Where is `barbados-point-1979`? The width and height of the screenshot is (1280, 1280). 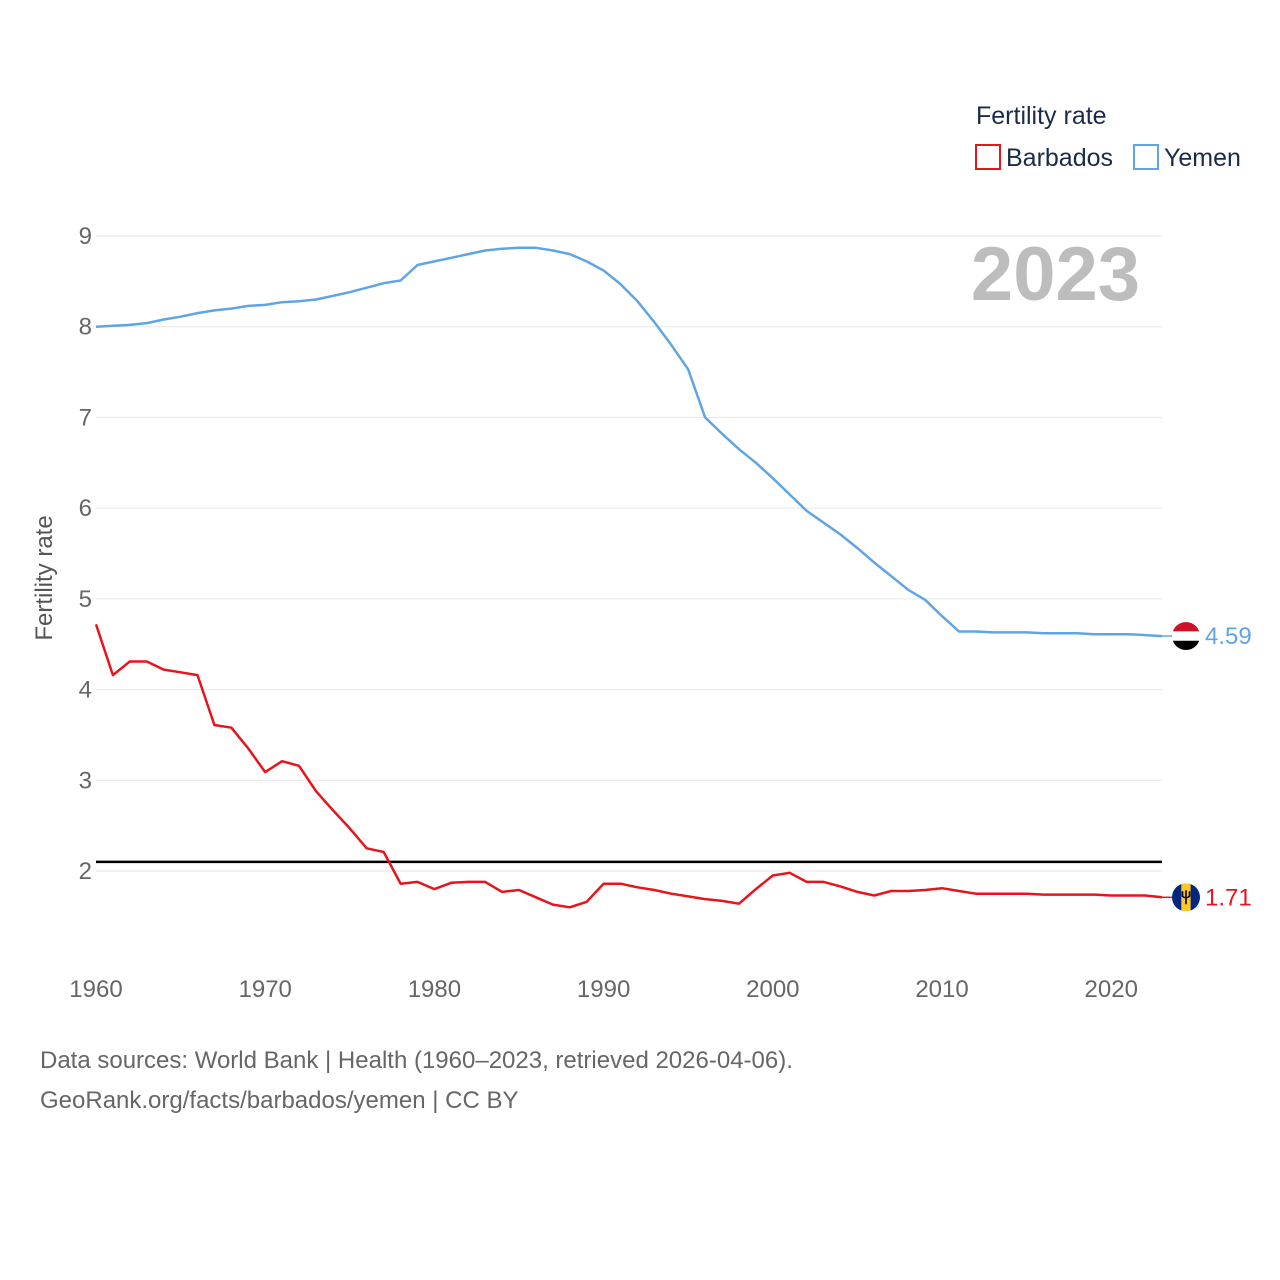 barbados-point-1979 is located at coordinates (417, 882).